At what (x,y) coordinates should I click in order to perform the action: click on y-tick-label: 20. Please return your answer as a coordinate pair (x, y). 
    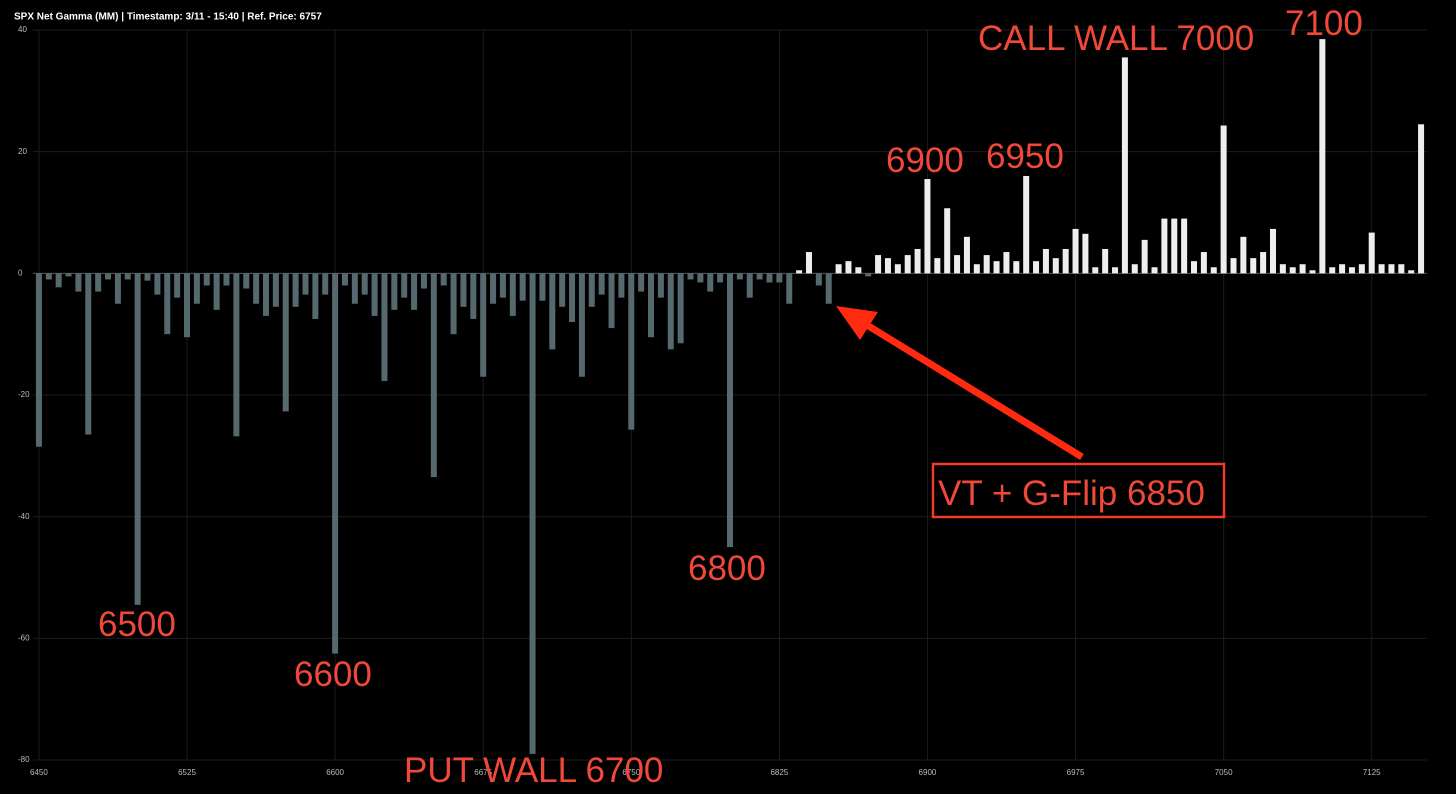
    Looking at the image, I should click on (22, 151).